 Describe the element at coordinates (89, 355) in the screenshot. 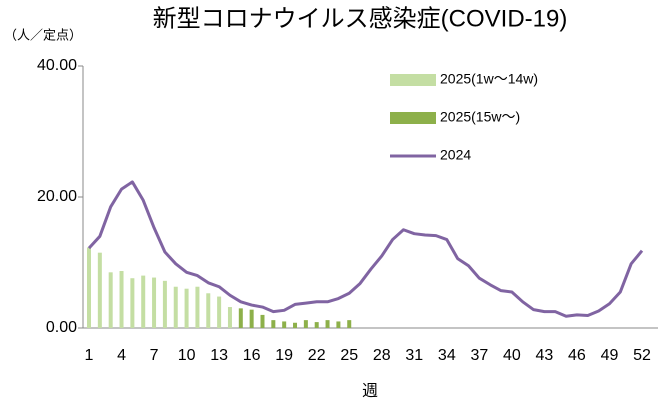

I see `x-tick-label: 1` at that location.